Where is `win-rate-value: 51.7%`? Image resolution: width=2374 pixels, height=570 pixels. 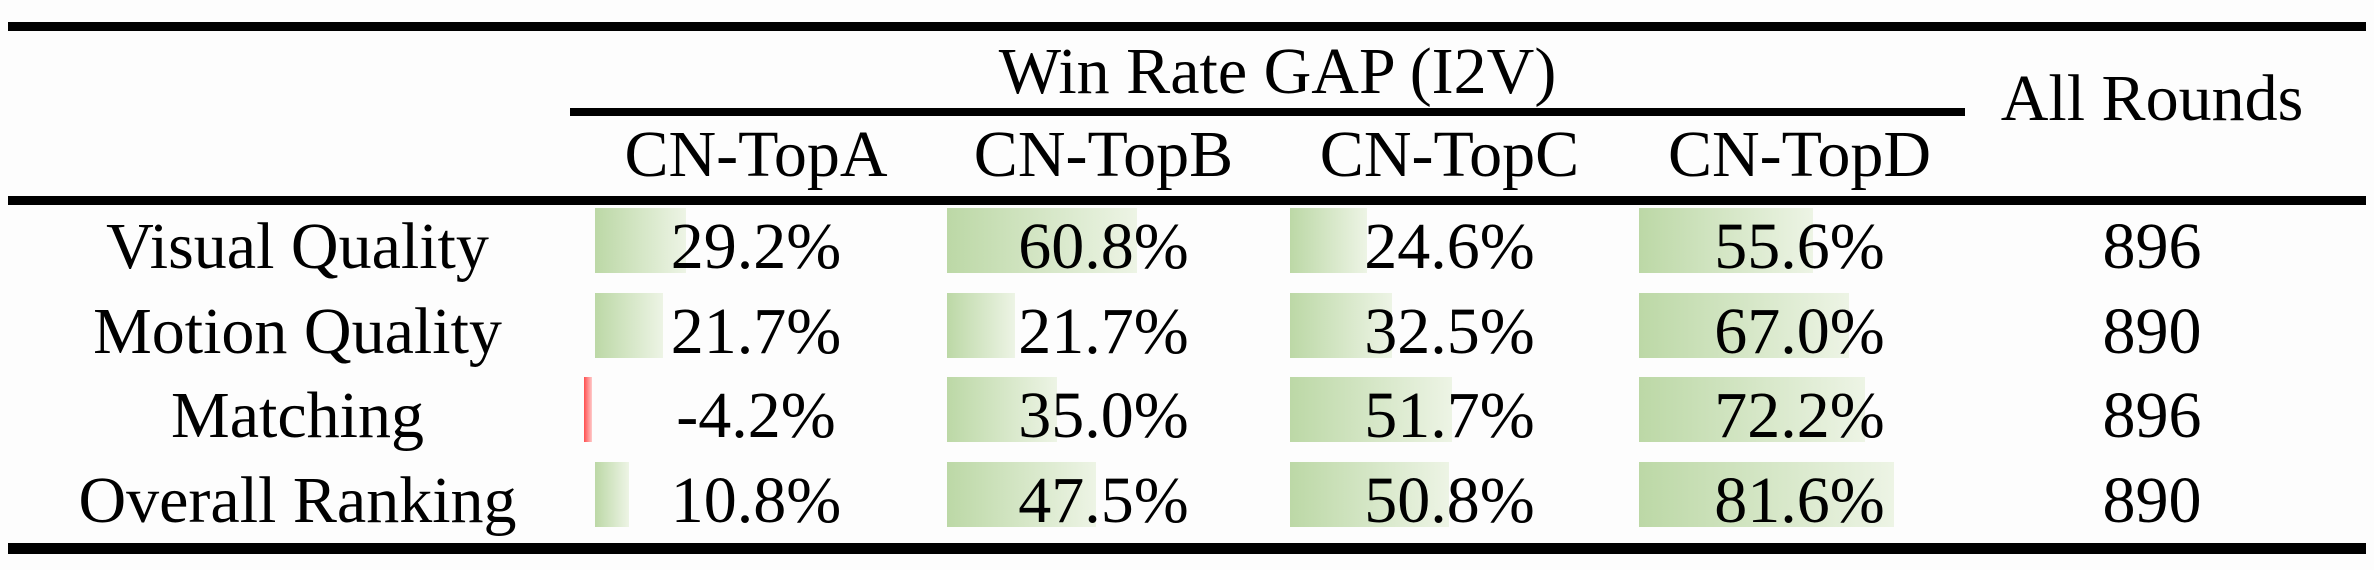
win-rate-value: 51.7% is located at coordinates (1449, 415).